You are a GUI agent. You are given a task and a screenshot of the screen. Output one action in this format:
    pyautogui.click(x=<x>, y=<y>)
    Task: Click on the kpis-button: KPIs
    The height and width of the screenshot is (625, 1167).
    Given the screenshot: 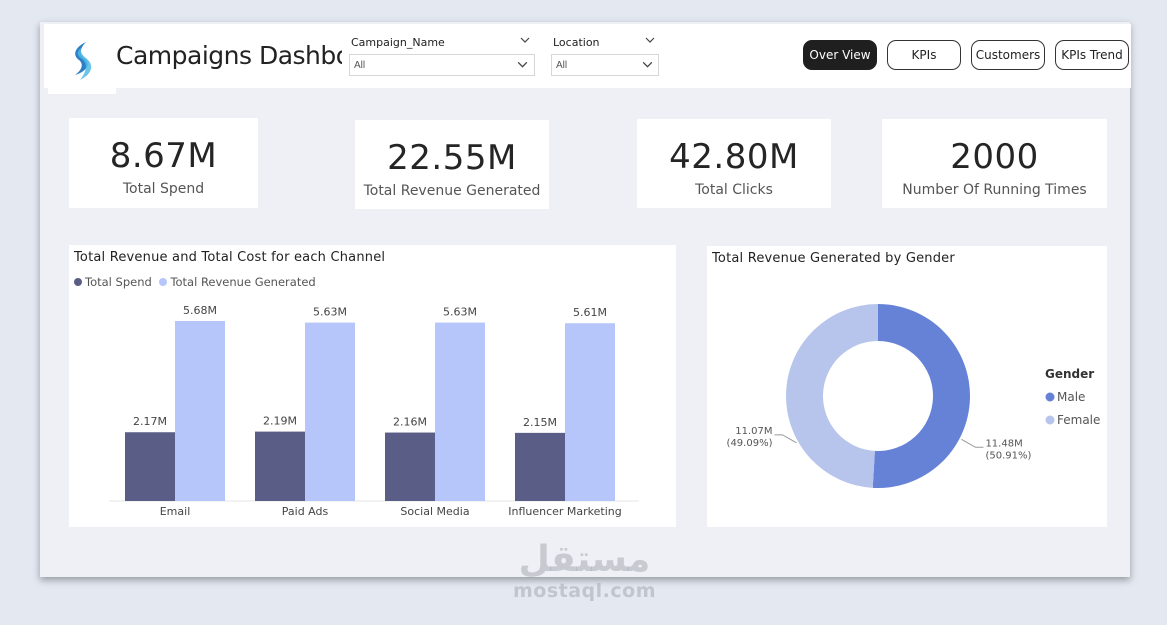 What is the action you would take?
    pyautogui.click(x=924, y=55)
    